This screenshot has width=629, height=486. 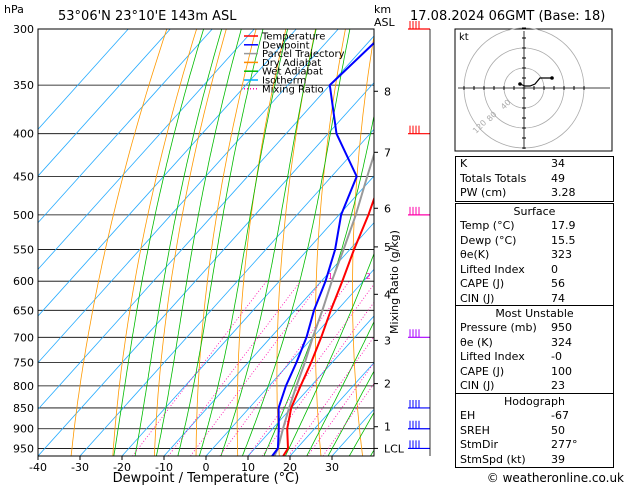 I want to click on height-km-label: 7, so click(x=387, y=152).